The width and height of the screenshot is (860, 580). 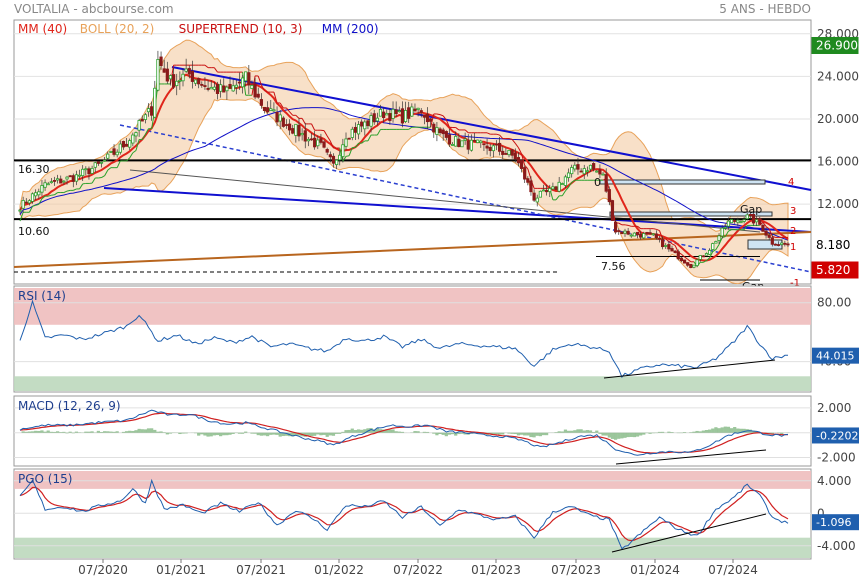 What do you see at coordinates (751, 209) in the screenshot?
I see `gap-label: Gap` at bounding box center [751, 209].